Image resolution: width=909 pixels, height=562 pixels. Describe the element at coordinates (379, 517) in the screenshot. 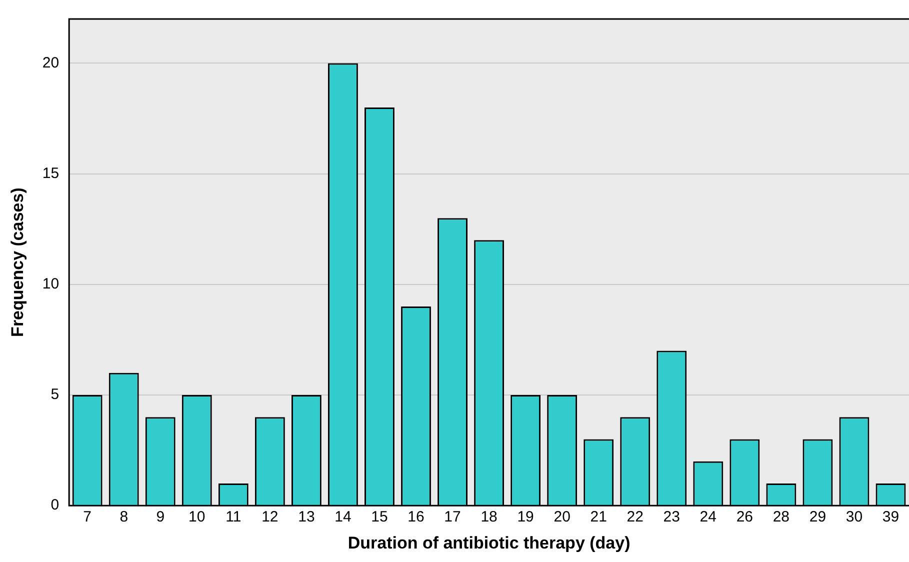

I see `x-tick-label: 15` at that location.